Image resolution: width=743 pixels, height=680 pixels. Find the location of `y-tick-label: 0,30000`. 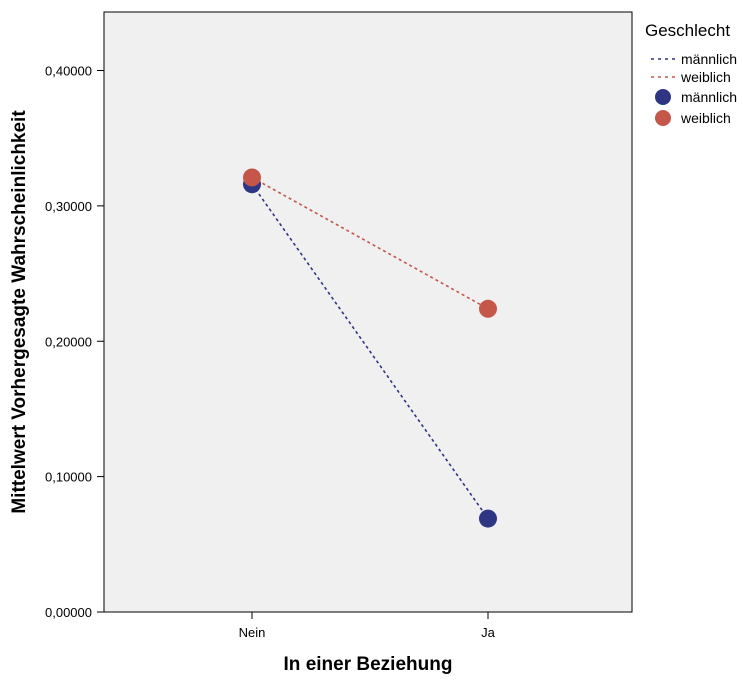

y-tick-label: 0,30000 is located at coordinates (68, 206).